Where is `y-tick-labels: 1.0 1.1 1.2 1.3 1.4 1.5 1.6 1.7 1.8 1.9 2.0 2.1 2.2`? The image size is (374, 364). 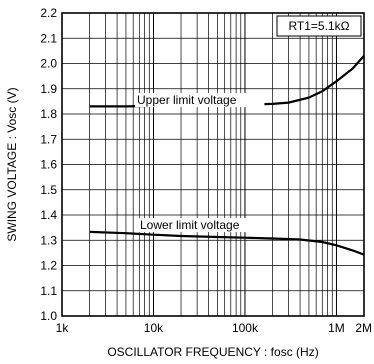 y-tick-labels: 1.0 1.1 1.2 1.3 1.4 1.5 1.6 1.7 1.8 1.9 2.0 2.1 2.2 is located at coordinates (48, 164).